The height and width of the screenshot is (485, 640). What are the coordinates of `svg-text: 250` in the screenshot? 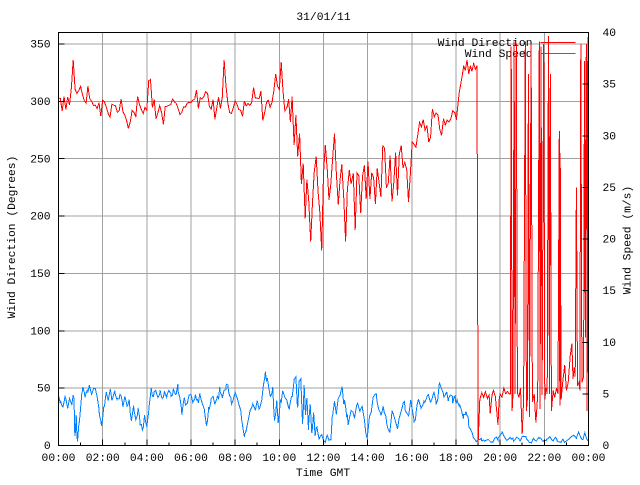 It's located at (40, 160).